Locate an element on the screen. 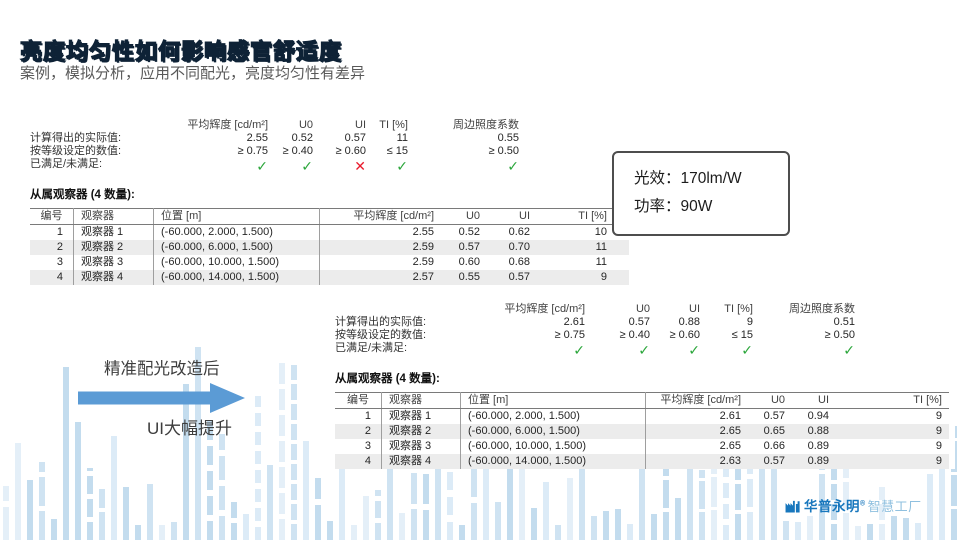 This screenshot has width=960, height=540. cell: 观察器 2 is located at coordinates (113, 247).